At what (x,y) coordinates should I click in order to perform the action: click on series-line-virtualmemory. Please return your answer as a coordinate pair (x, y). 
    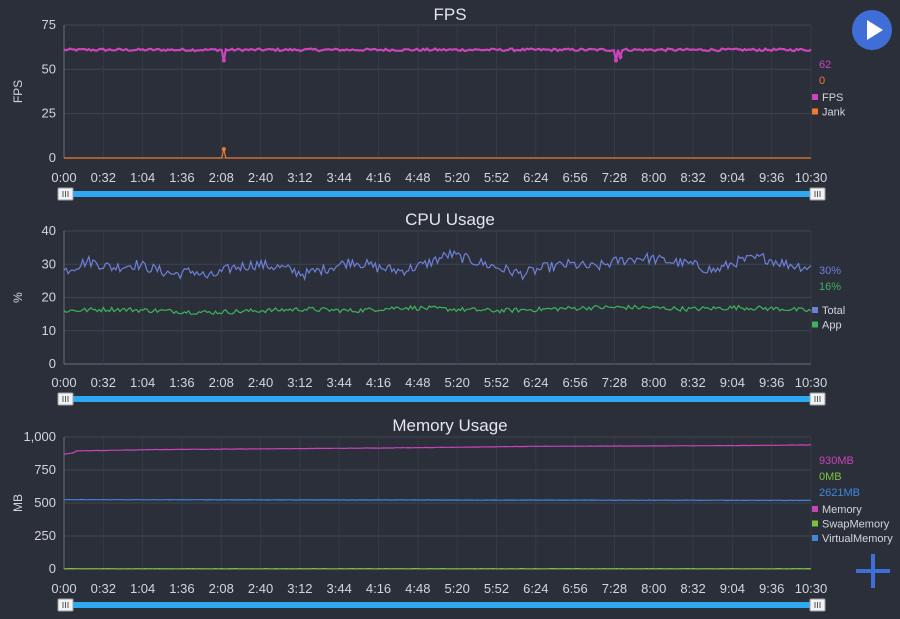
    Looking at the image, I should click on (437, 500).